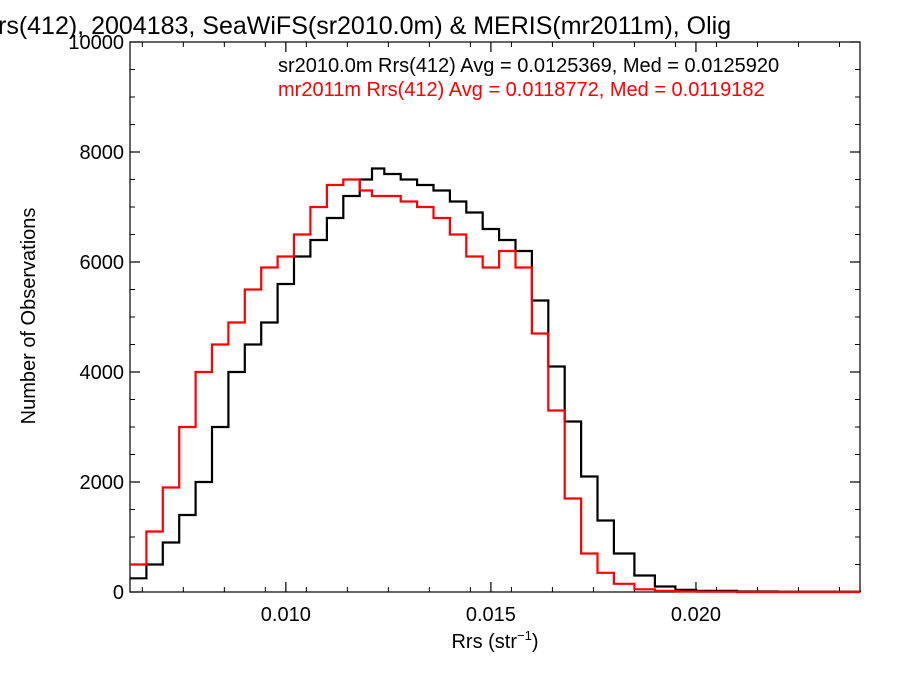 The width and height of the screenshot is (900, 675). I want to click on x-tick-label: 0.020, so click(696, 615).